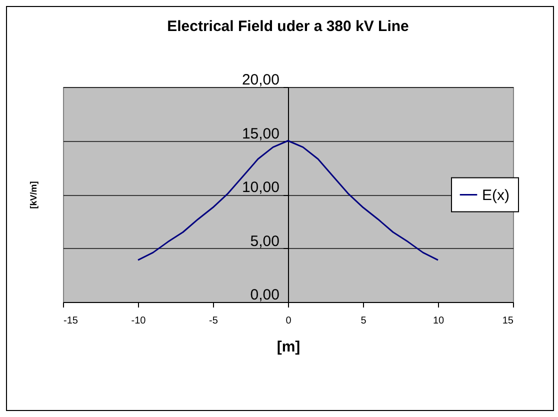 This screenshot has height=417, width=558. I want to click on y-tick-label: 15,00, so click(261, 133).